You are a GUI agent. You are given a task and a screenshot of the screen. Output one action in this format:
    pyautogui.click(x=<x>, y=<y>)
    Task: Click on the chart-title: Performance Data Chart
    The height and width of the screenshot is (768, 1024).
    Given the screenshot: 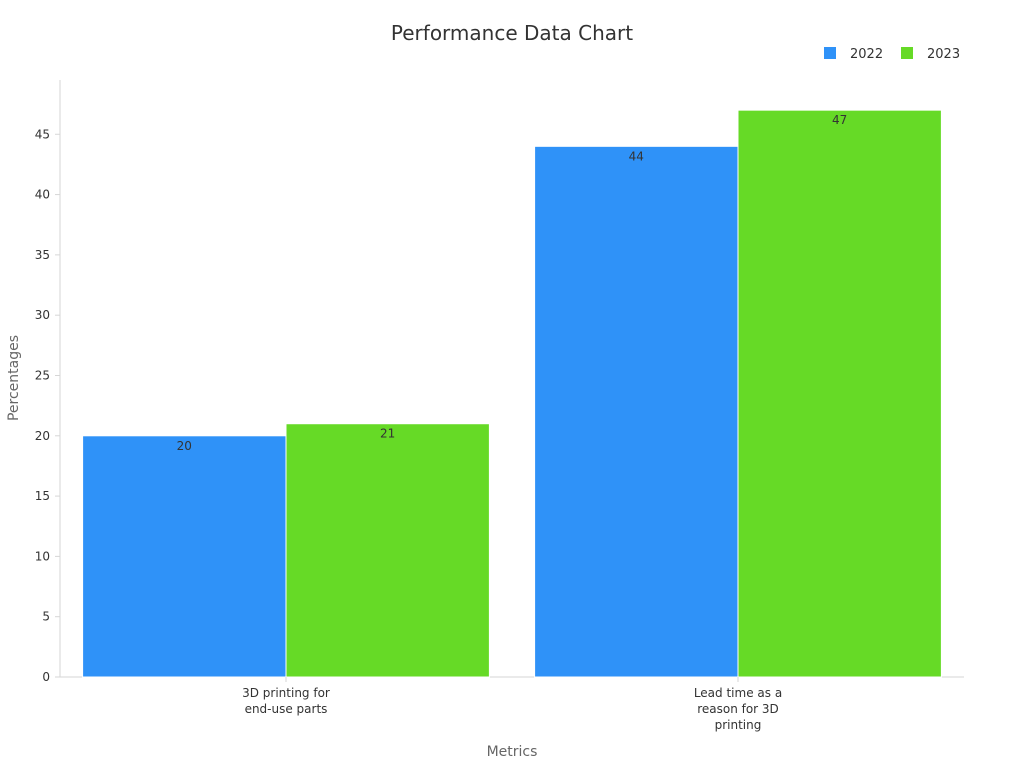 What is the action you would take?
    pyautogui.click(x=512, y=33)
    